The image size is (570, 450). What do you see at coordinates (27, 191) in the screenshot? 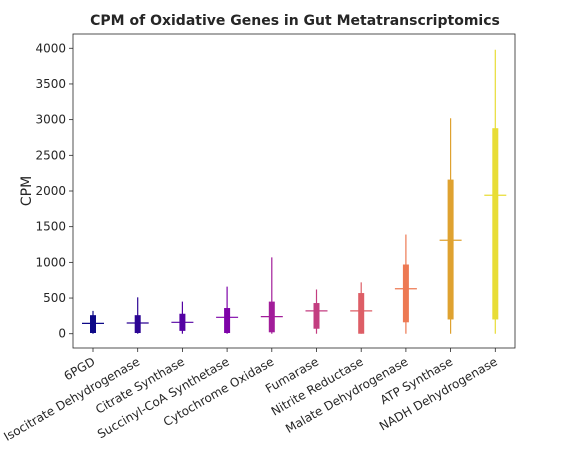
I see `y-axis-label: CPM` at bounding box center [27, 191].